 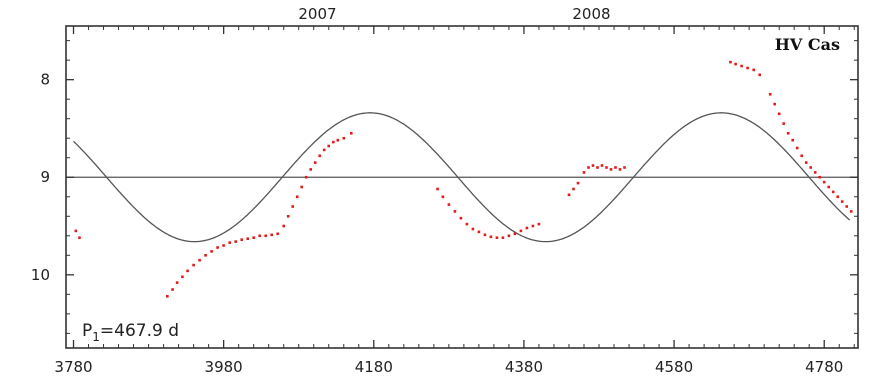 I want to click on x-tick-label: 4380, so click(x=524, y=367).